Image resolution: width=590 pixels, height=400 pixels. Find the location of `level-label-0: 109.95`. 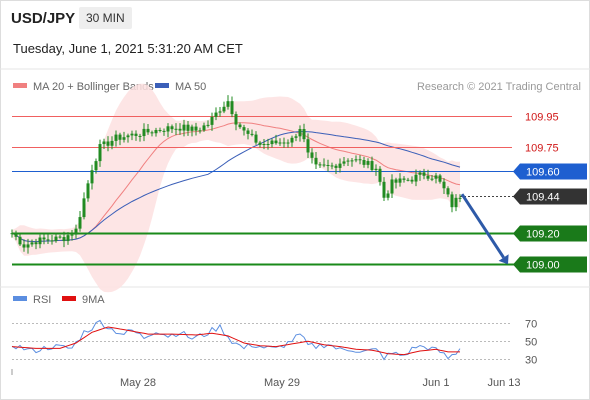

level-label-0: 109.95 is located at coordinates (542, 118).